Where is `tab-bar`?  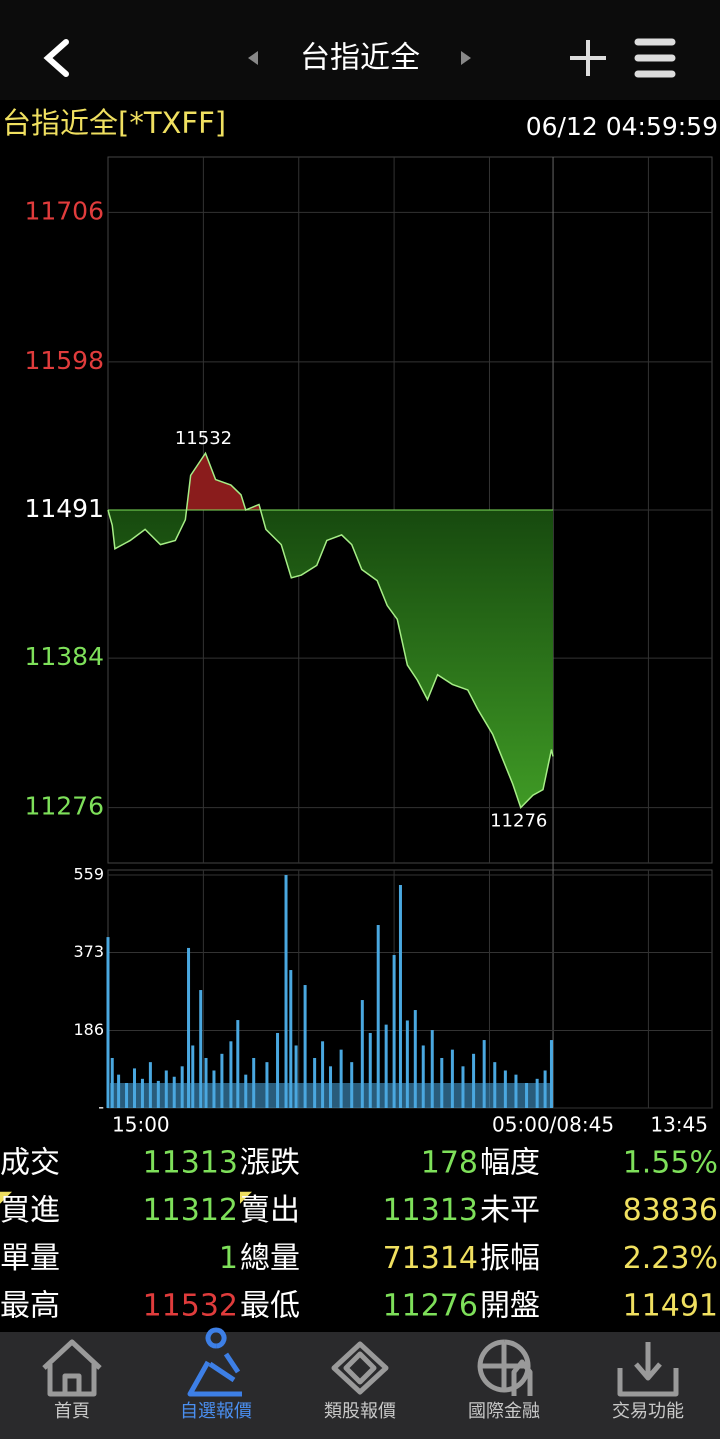
tab-bar is located at coordinates (360, 1385).